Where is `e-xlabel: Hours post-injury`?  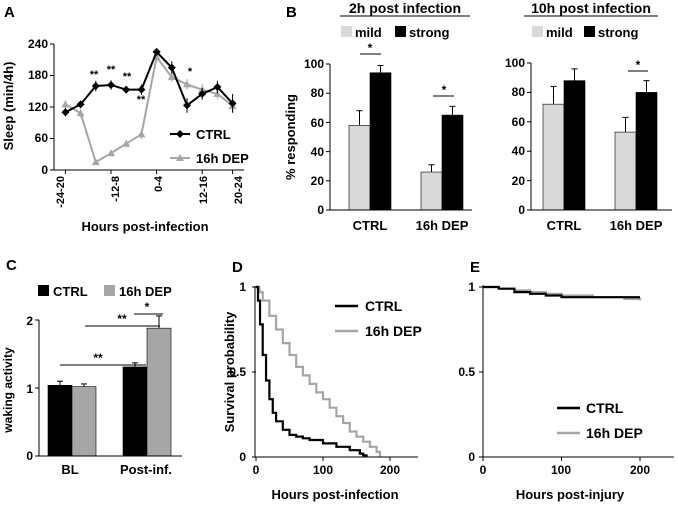
e-xlabel: Hours post-injury is located at coordinates (570, 494).